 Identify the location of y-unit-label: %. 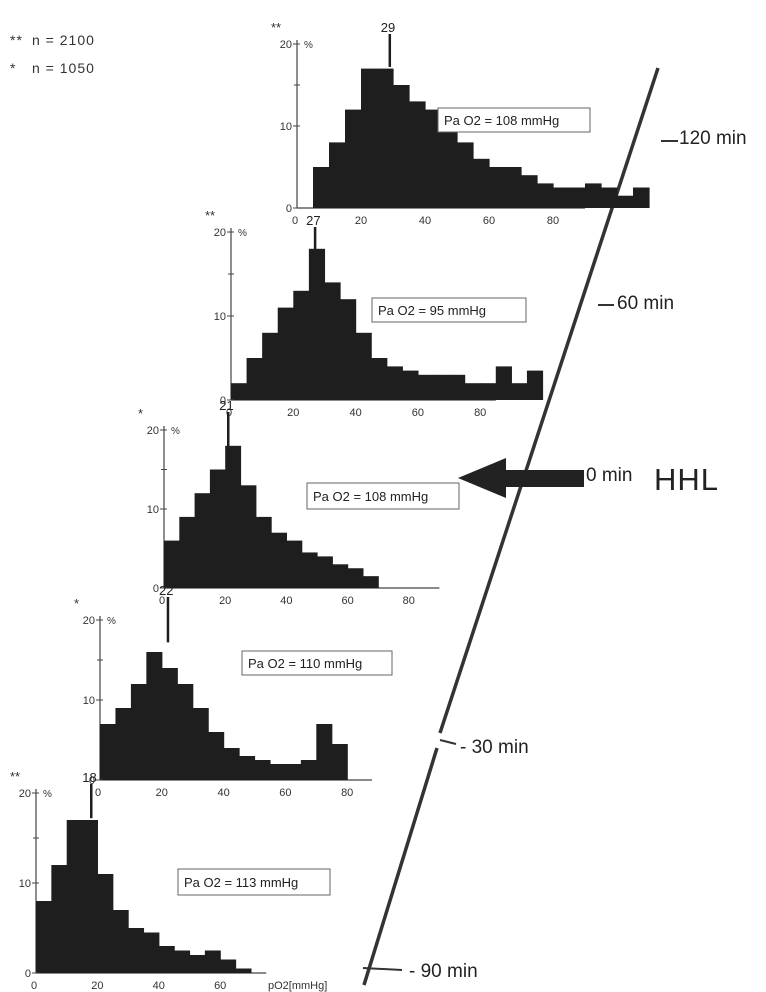
(47, 794).